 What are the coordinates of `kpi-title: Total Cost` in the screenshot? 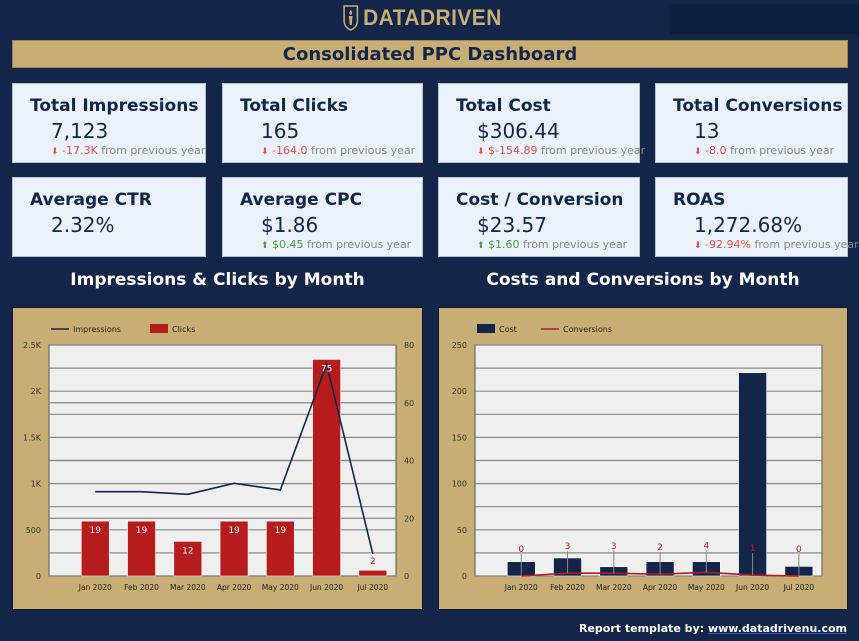 It's located at (503, 106).